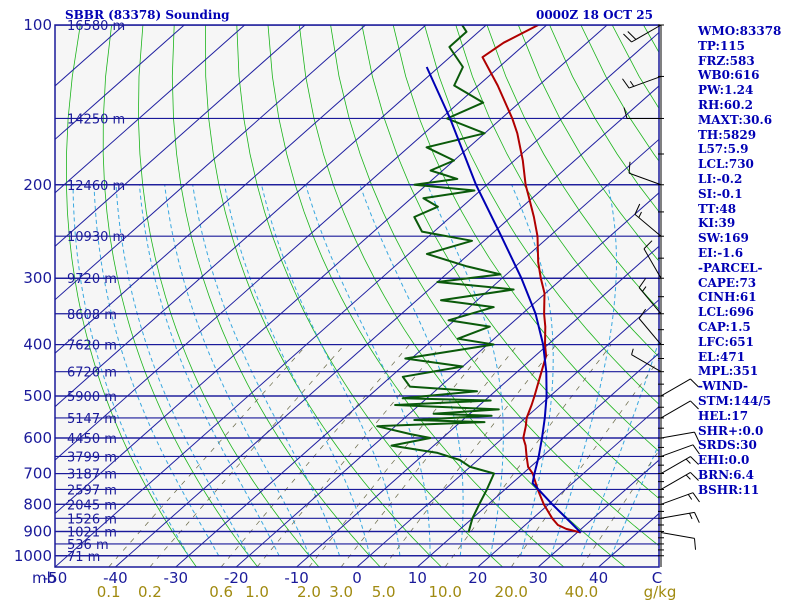  What do you see at coordinates (445, 591) in the screenshot?
I see `mixing-ratio-tick-label: 10.0` at bounding box center [445, 591].